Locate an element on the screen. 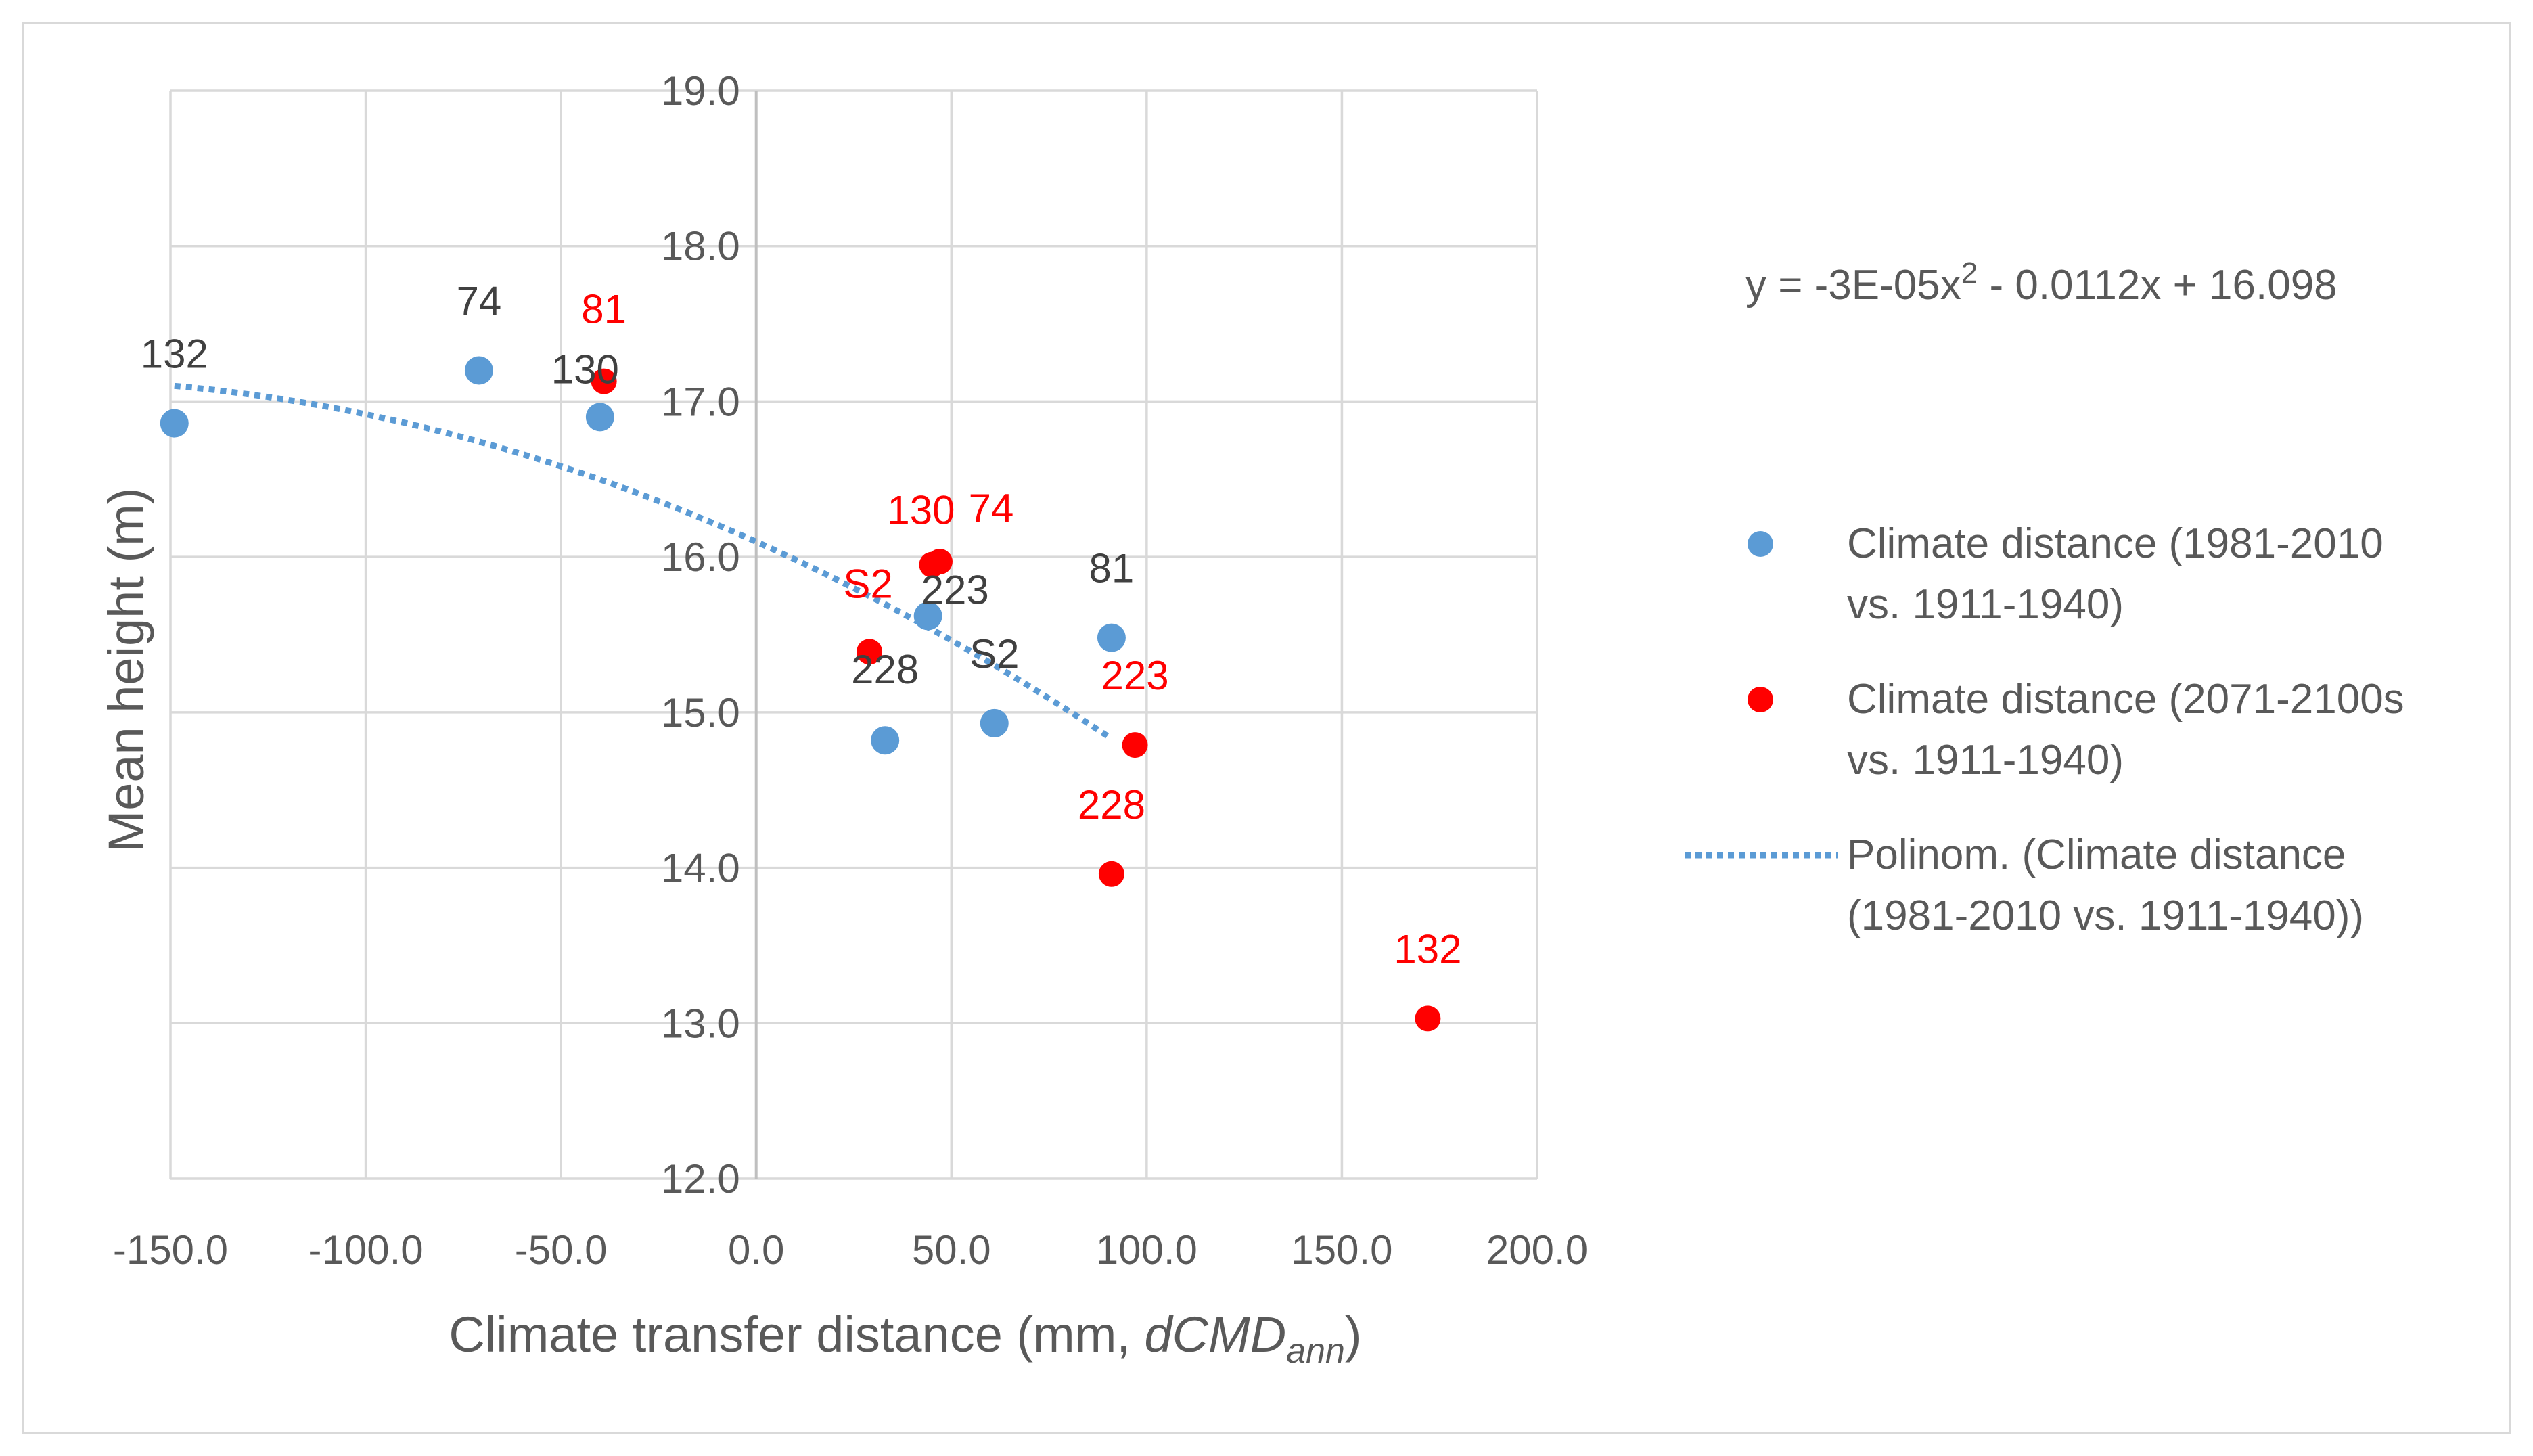  x-axis-title-variable: dCMD is located at coordinates (1215, 1334).